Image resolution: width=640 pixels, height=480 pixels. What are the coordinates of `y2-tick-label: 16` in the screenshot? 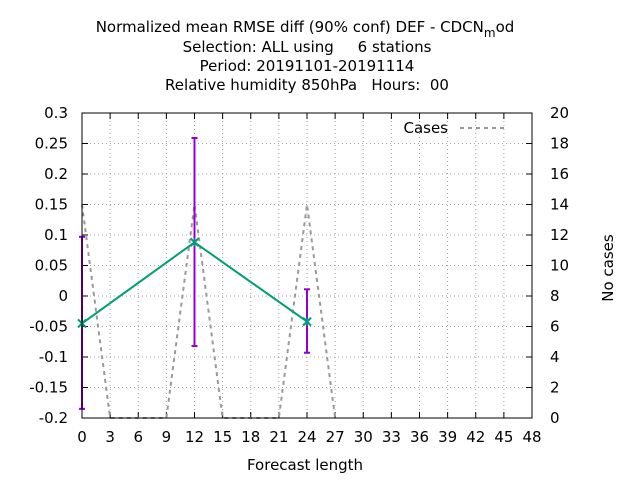 It's located at (559, 174).